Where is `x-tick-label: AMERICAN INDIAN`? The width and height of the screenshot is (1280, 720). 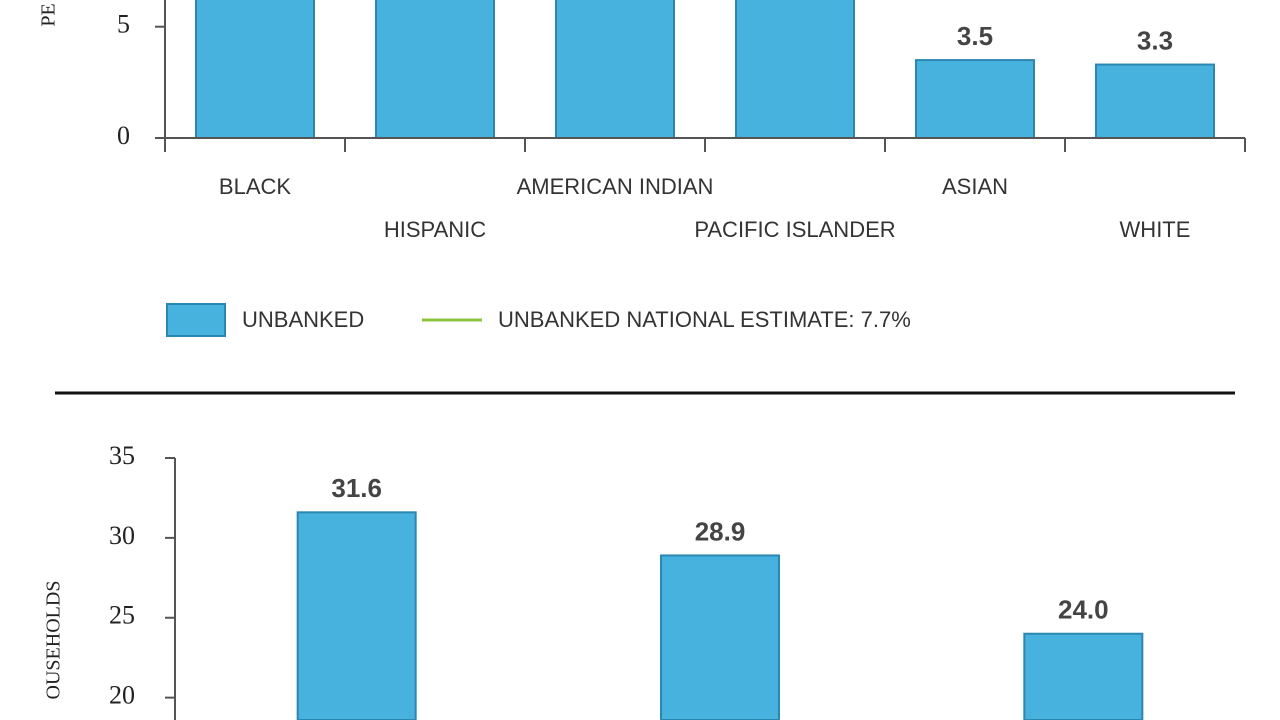 x-tick-label: AMERICAN INDIAN is located at coordinates (615, 186).